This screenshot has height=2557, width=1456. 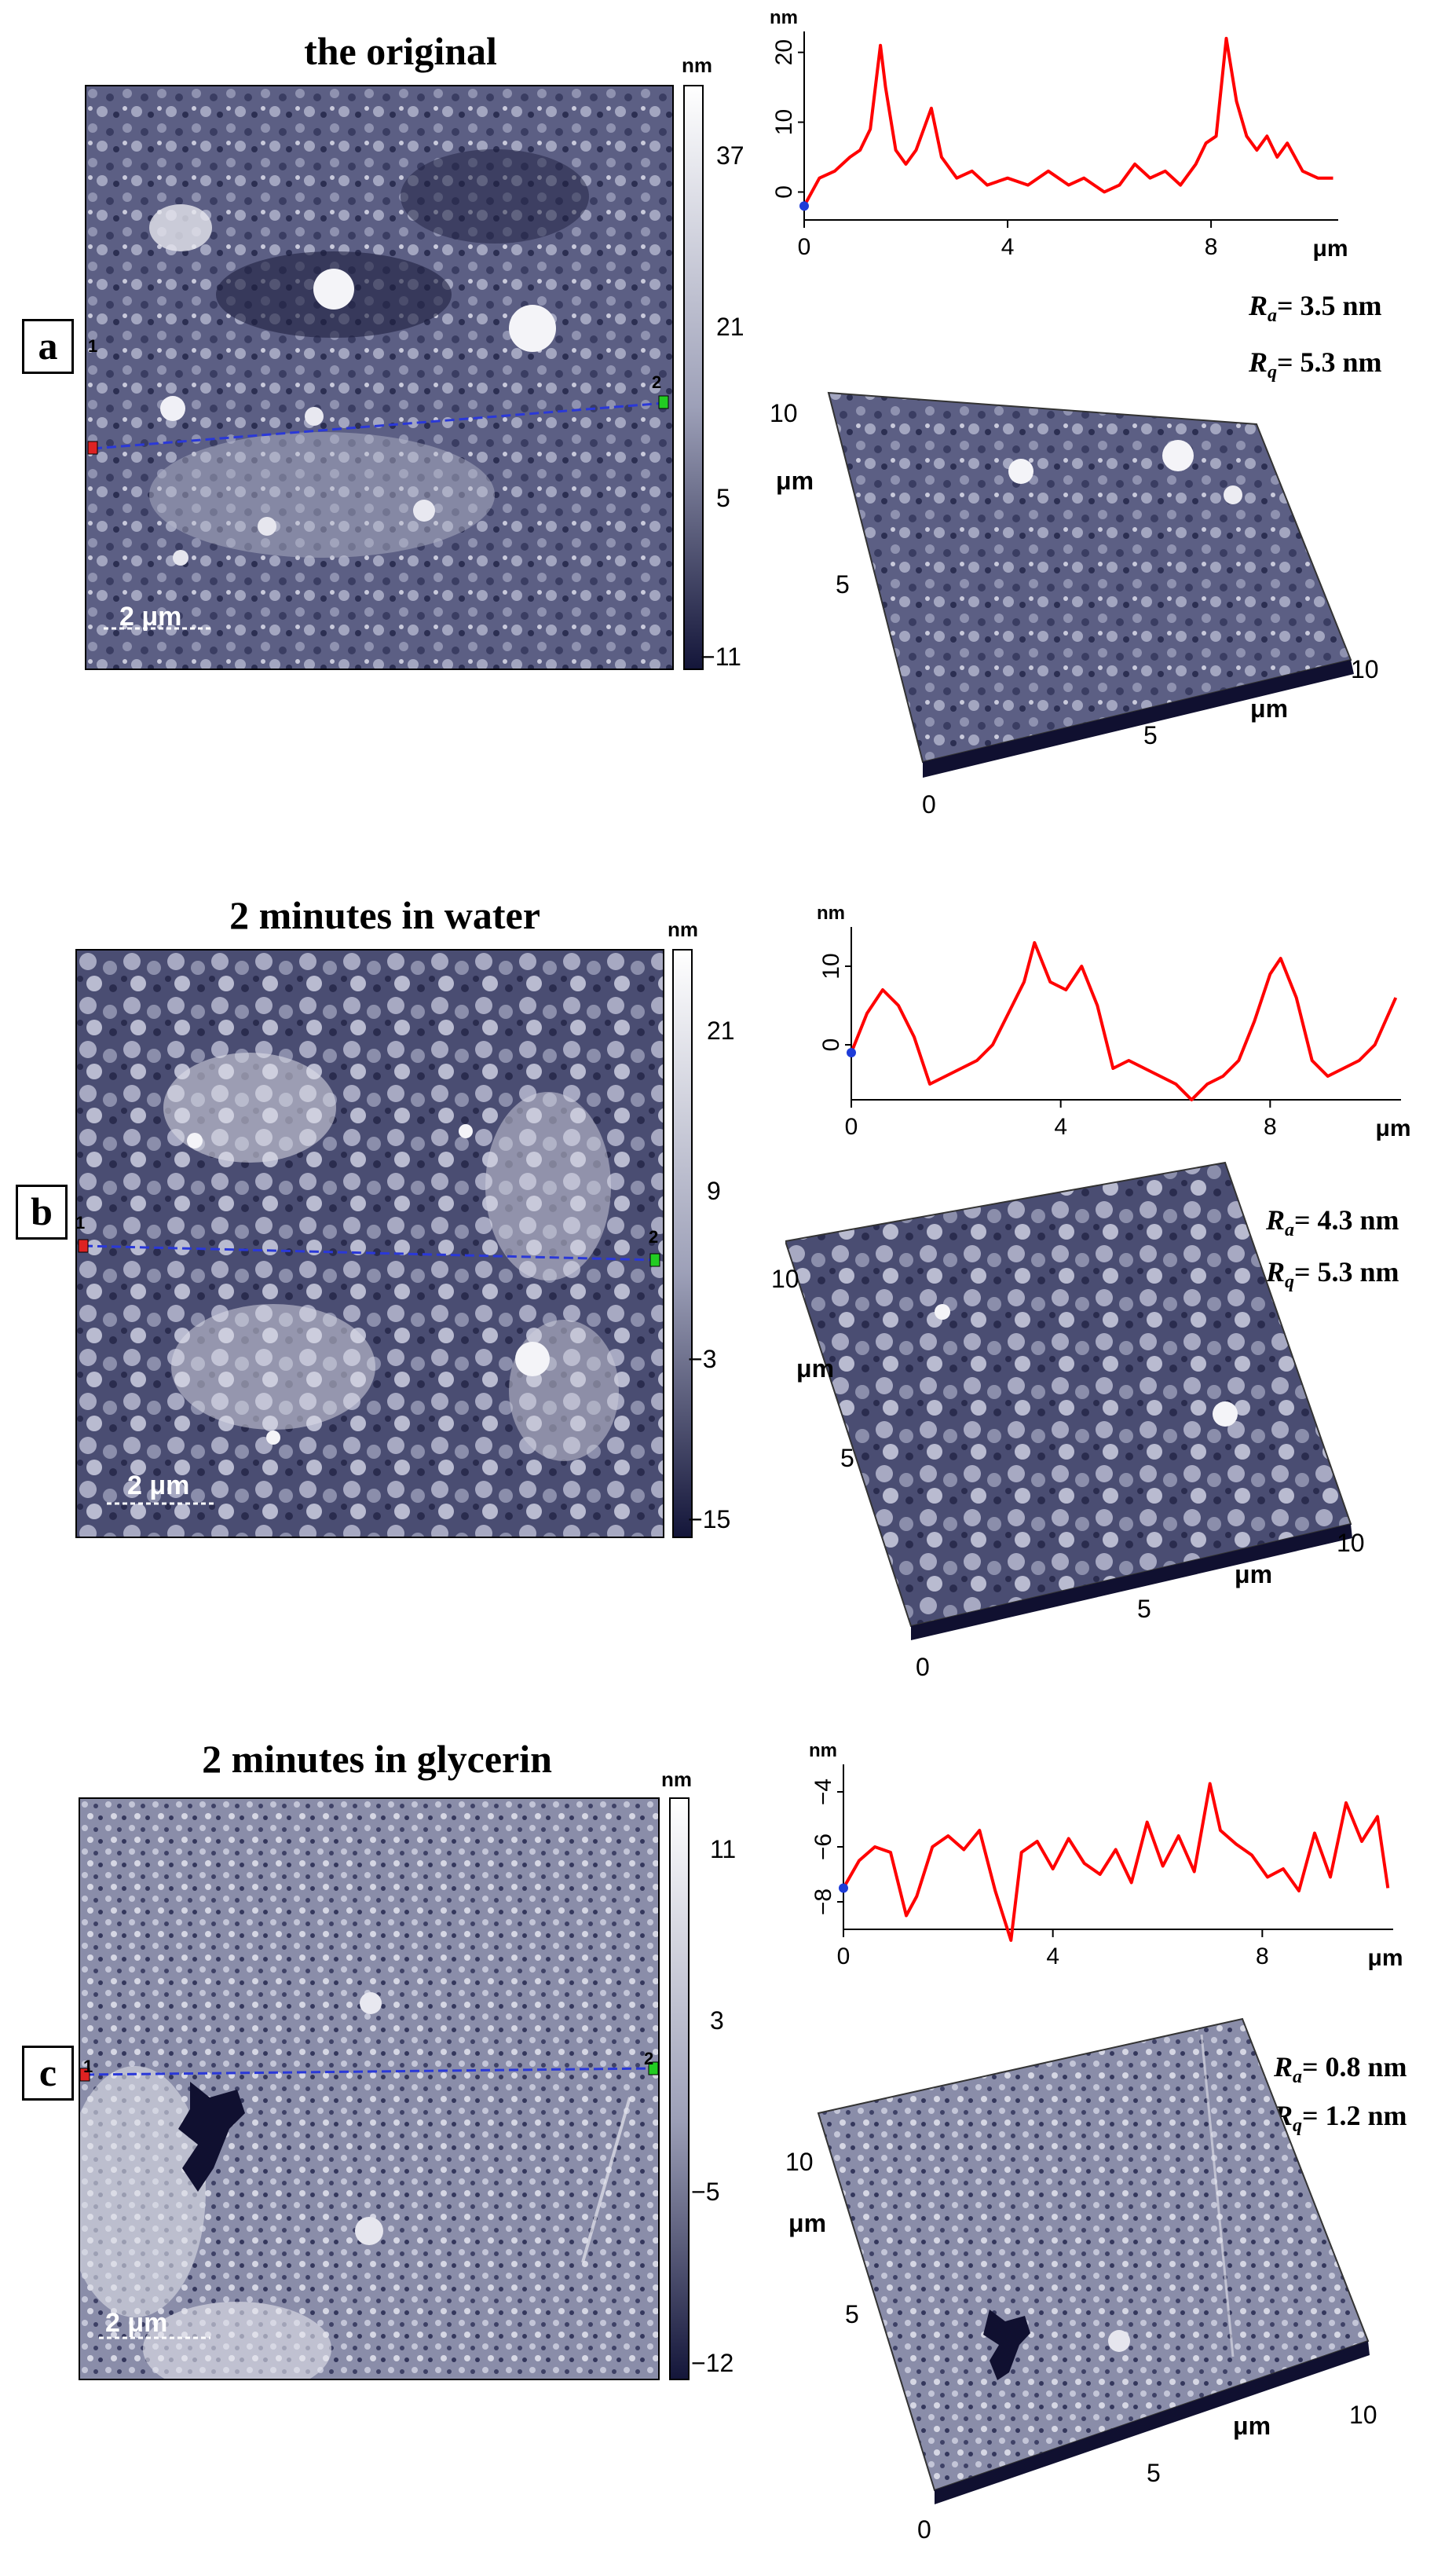 I want to click on roughness-ra-value: 3.5 nm, so click(x=1341, y=305).